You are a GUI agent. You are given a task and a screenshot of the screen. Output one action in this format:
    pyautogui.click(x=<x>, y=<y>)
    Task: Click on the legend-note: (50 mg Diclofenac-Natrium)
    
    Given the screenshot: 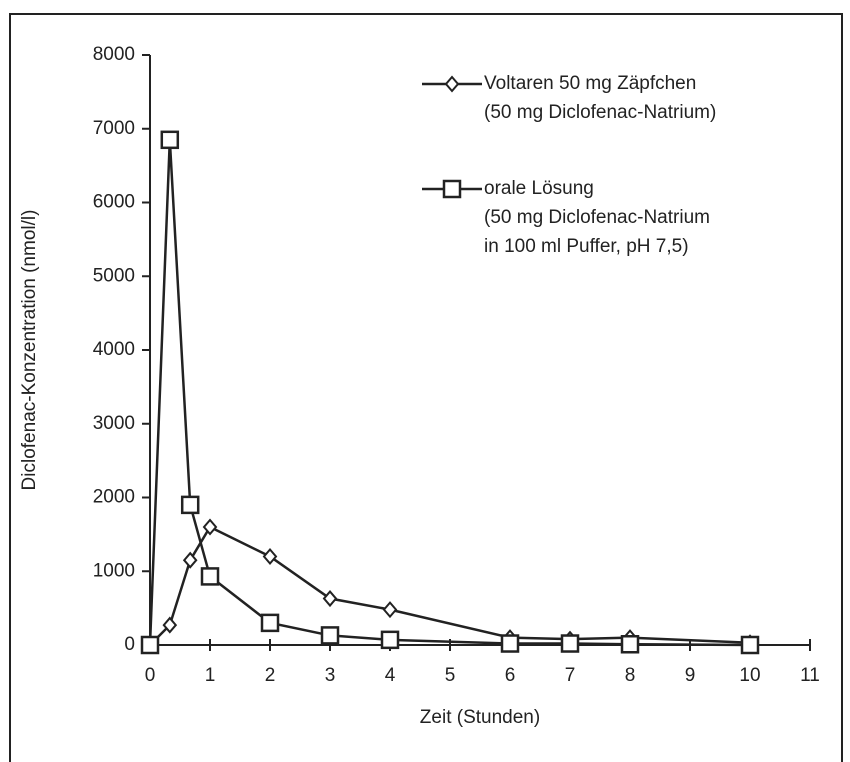 What is the action you would take?
    pyautogui.click(x=600, y=112)
    